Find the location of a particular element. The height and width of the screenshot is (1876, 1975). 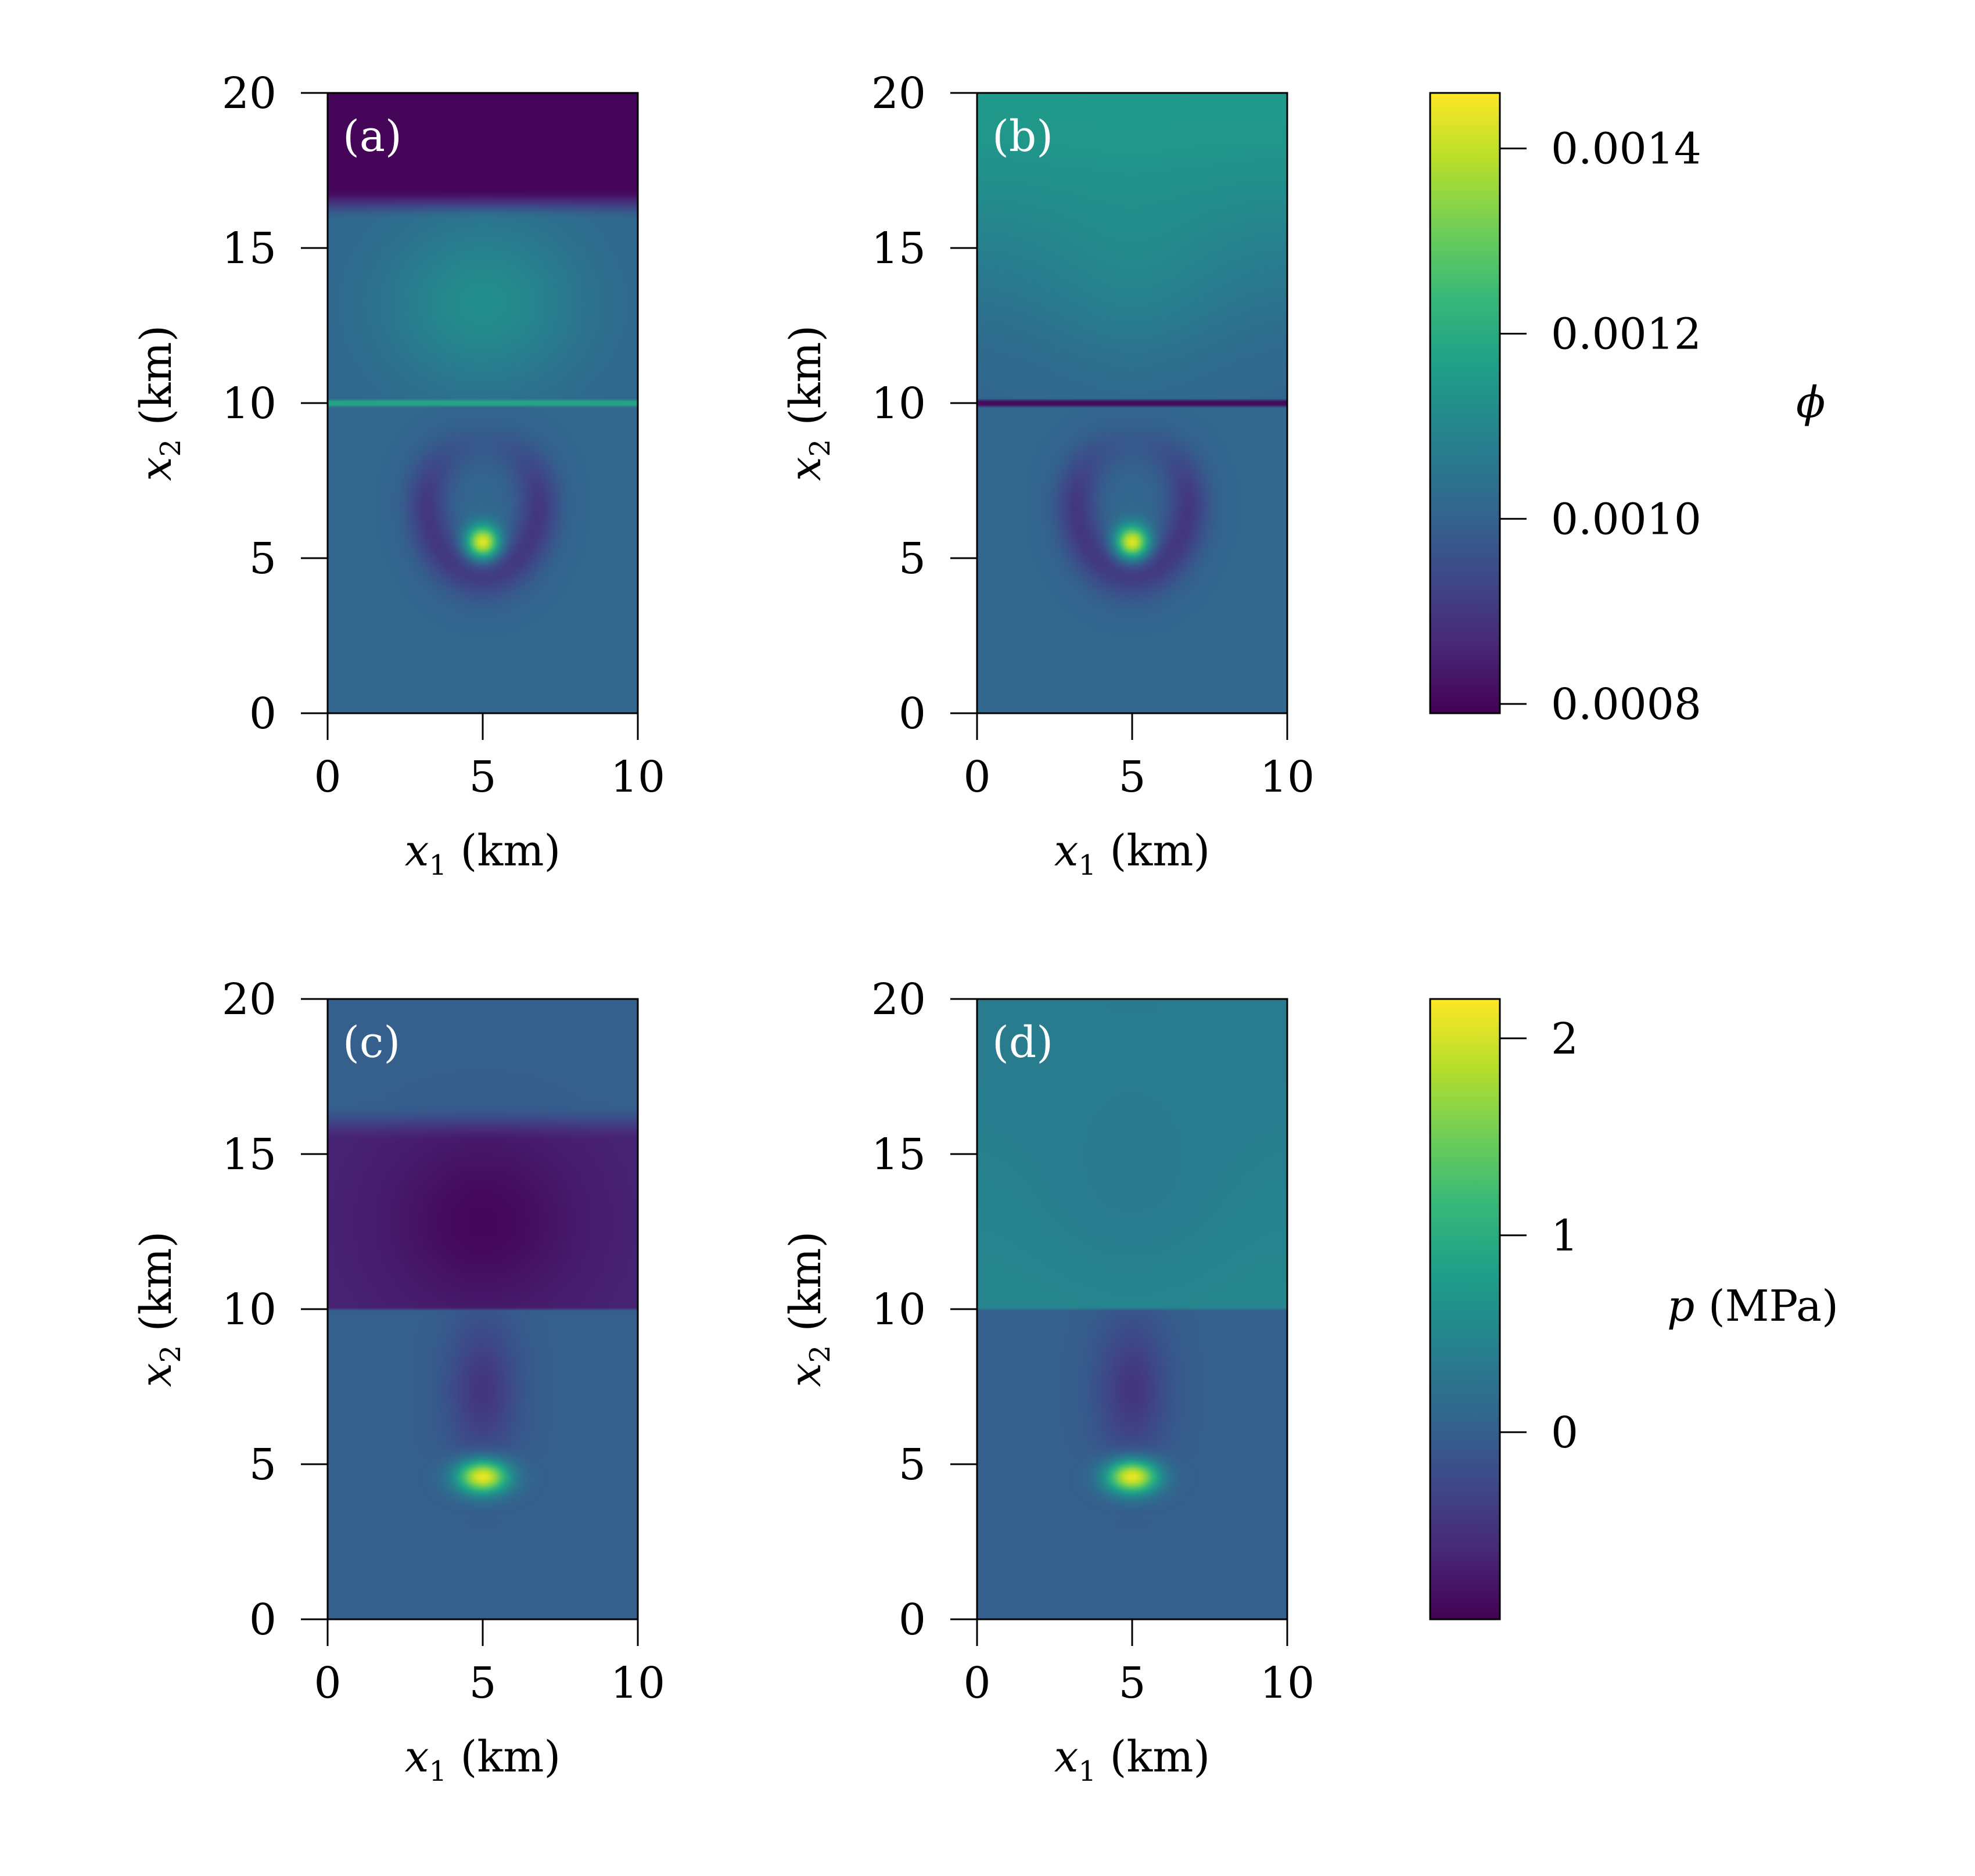

panel-1: (a) 0 5 10 0 5 10 15 20 x1 (km) x2 (km) is located at coordinates (398, 476).